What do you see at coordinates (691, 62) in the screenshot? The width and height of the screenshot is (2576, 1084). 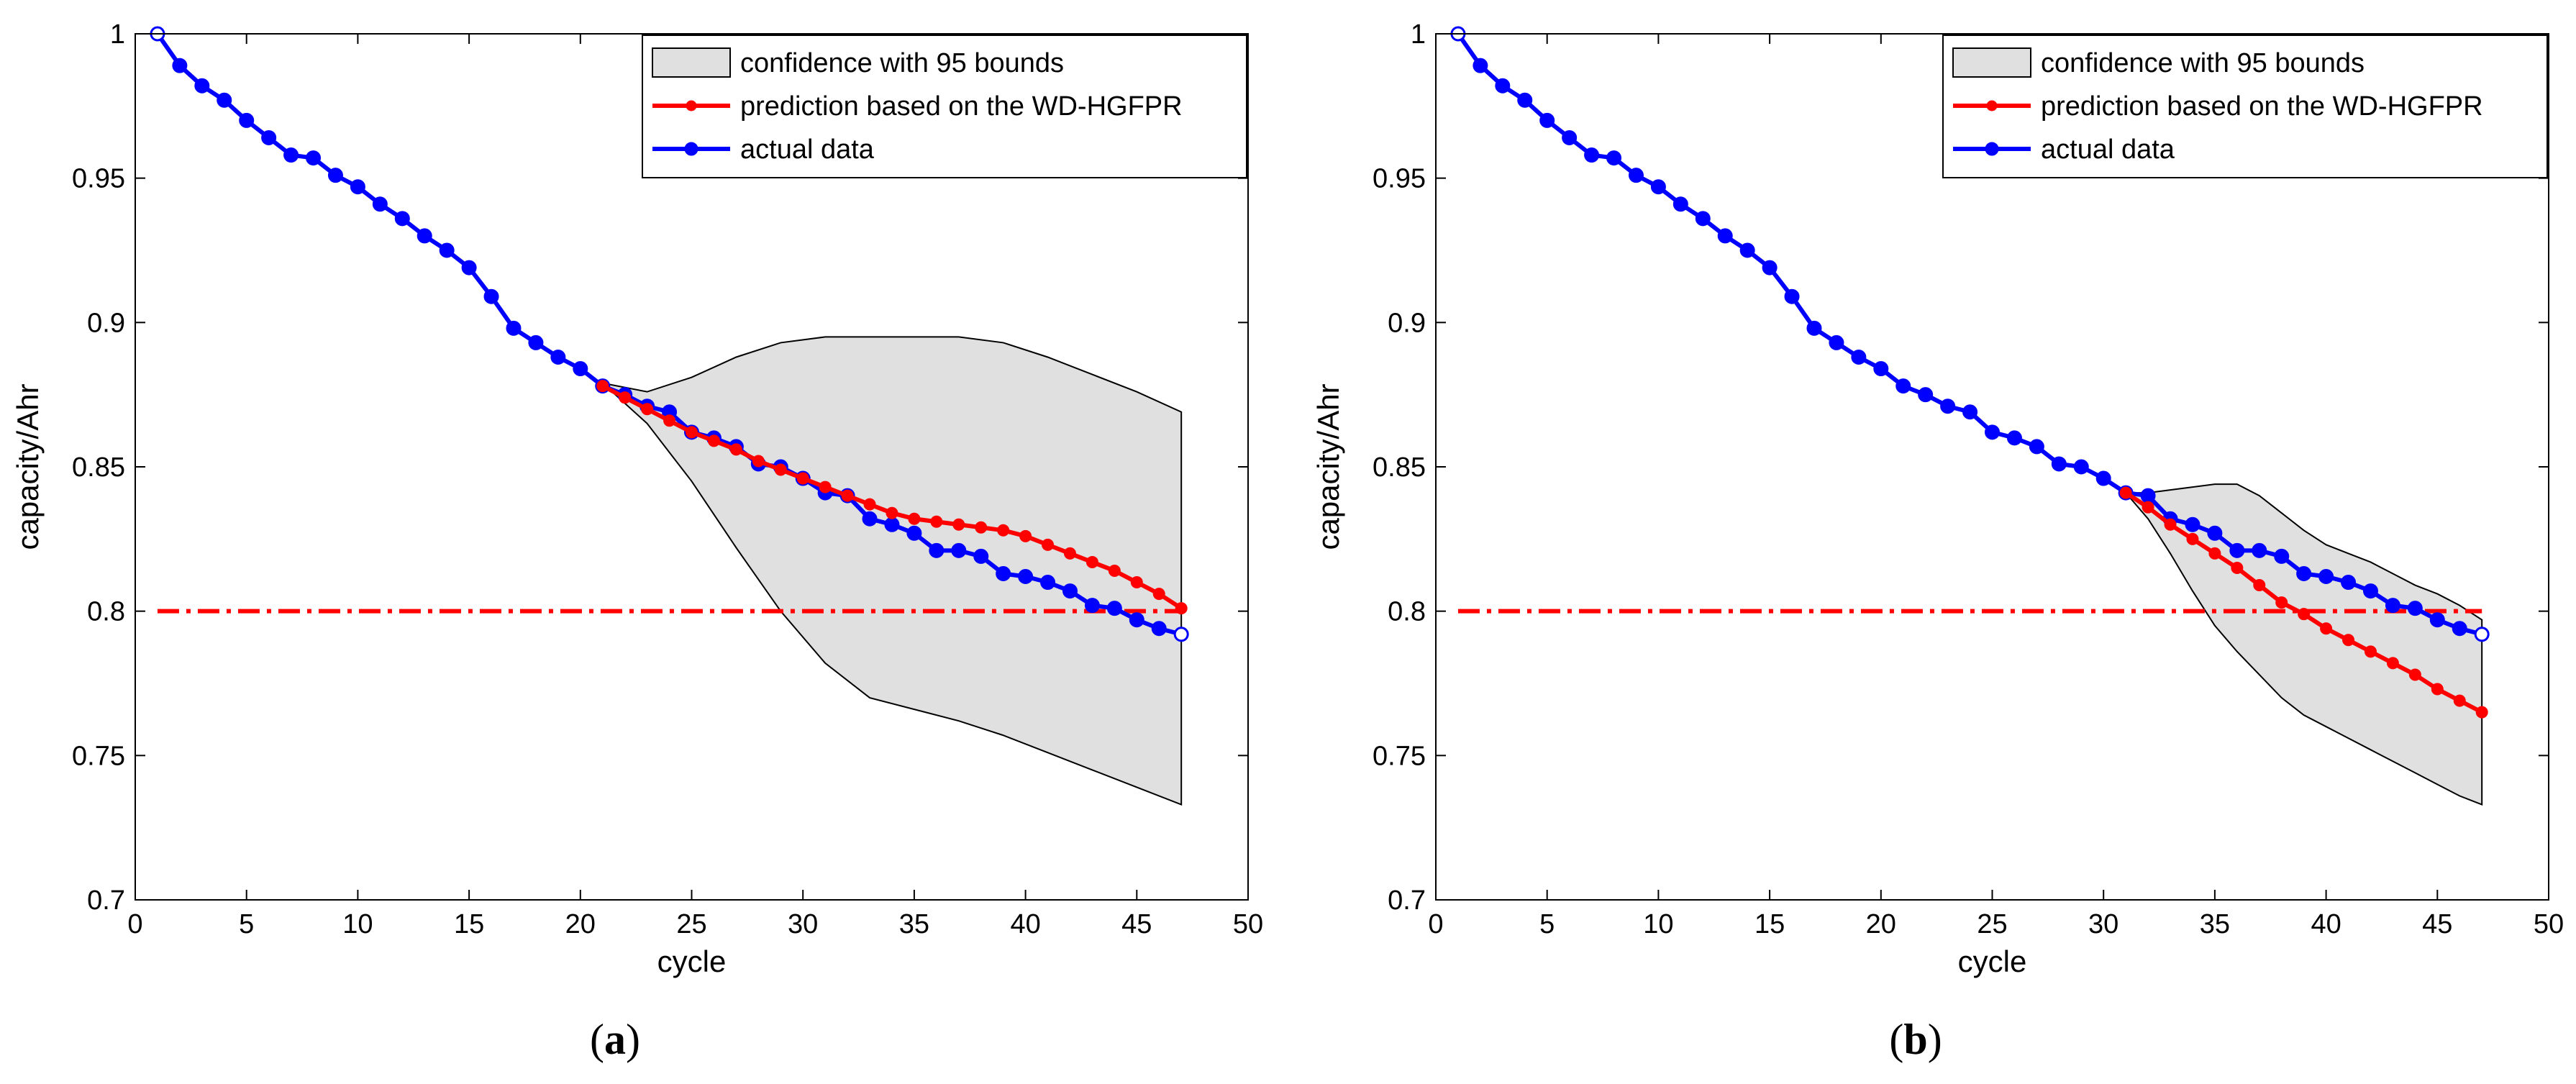 I see `legend-swatch-confidence` at bounding box center [691, 62].